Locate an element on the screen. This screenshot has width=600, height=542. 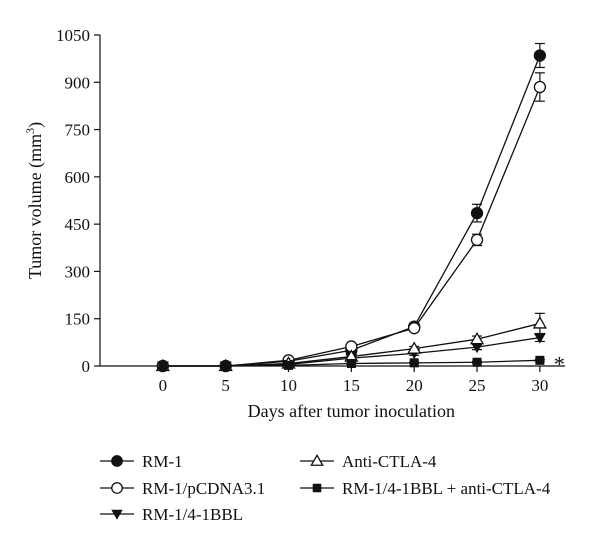
y-axis-label: Tumor volume (mm3) is located at coordinates (34, 200).